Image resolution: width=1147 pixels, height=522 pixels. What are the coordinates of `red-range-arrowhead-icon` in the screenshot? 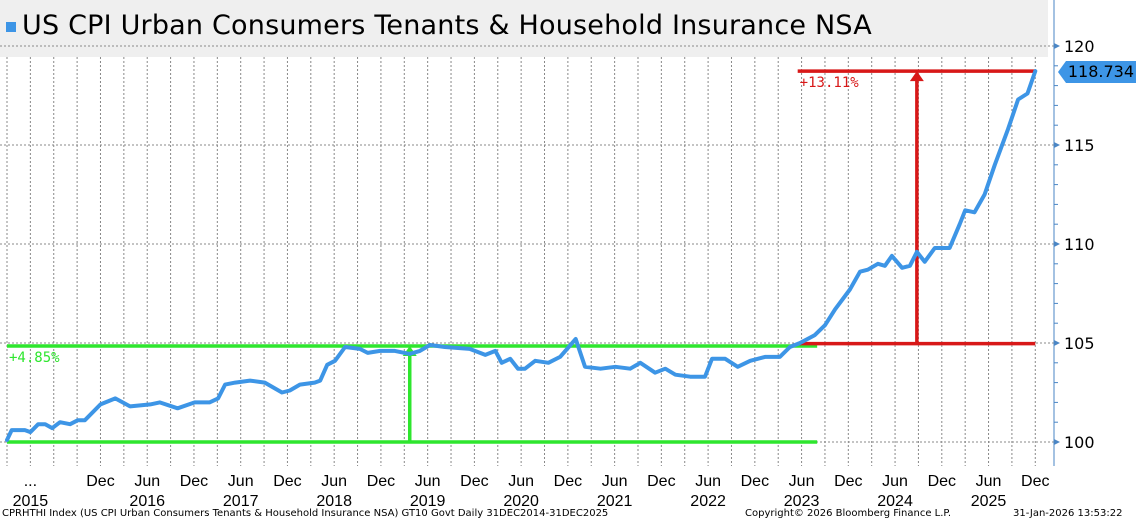 It's located at (916, 76).